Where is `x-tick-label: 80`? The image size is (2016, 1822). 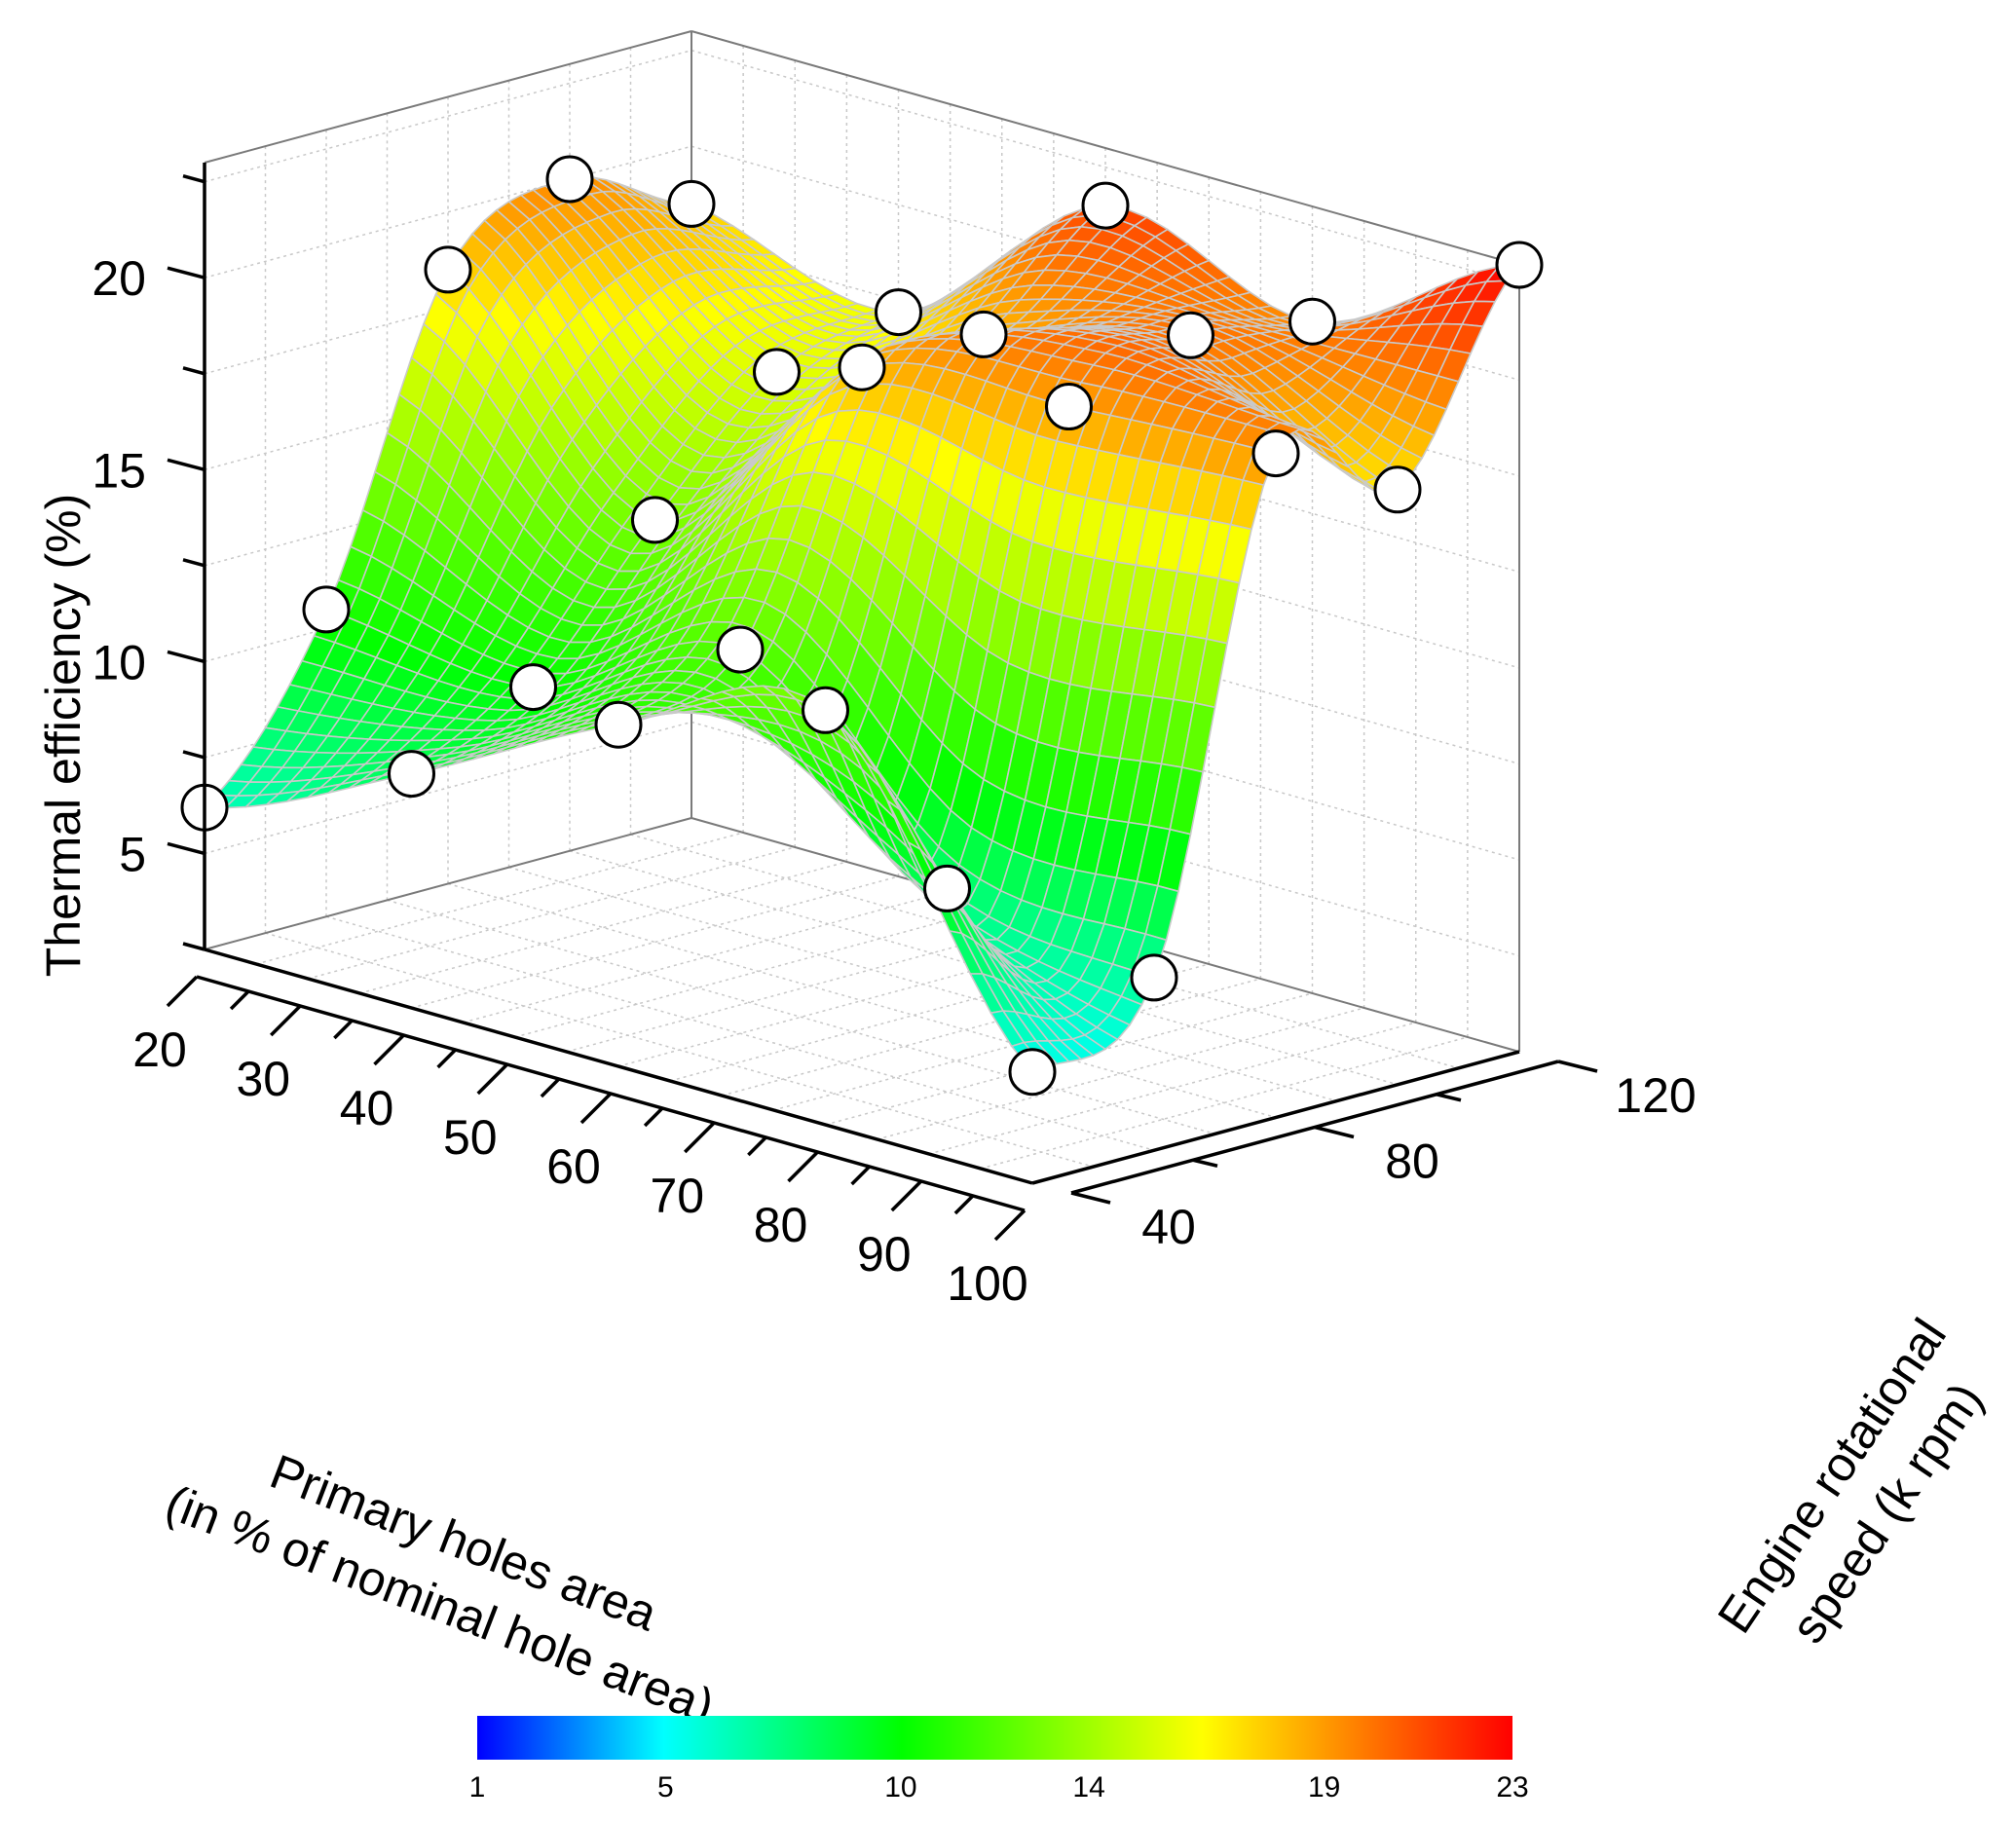
x-tick-label: 80 is located at coordinates (781, 1225).